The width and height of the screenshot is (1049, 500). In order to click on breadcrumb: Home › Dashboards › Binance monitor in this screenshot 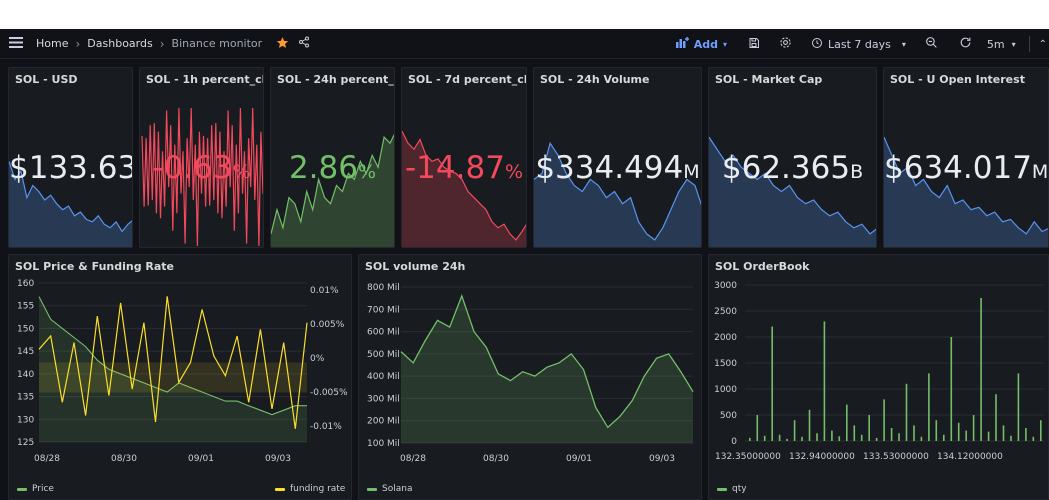, I will do `click(149, 44)`.